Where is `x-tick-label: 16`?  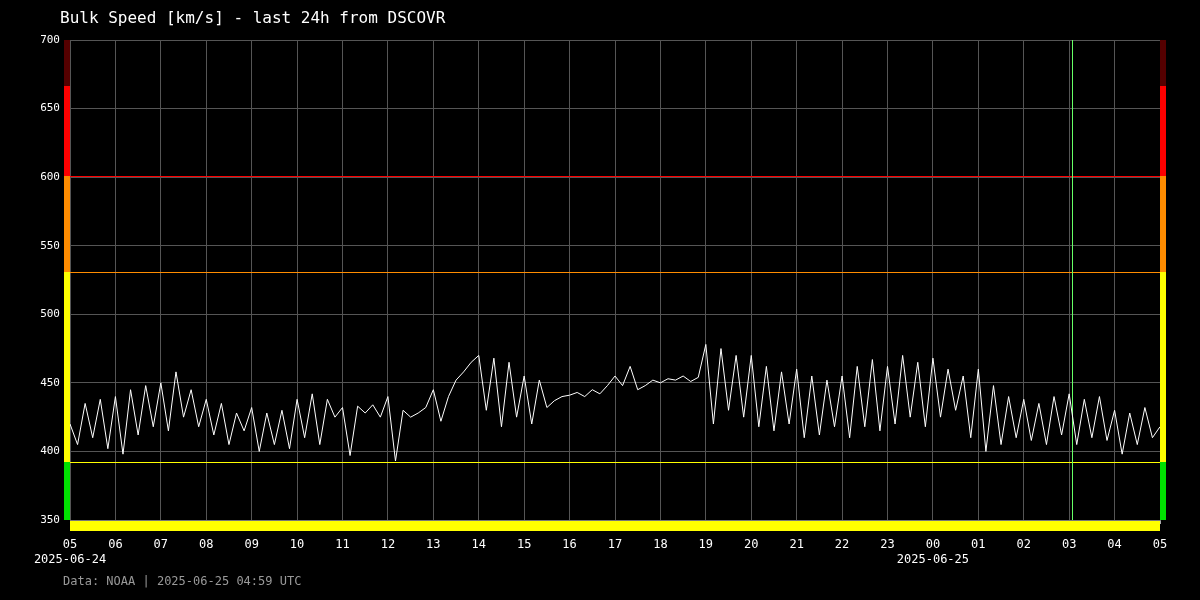 x-tick-label: 16 is located at coordinates (569, 544).